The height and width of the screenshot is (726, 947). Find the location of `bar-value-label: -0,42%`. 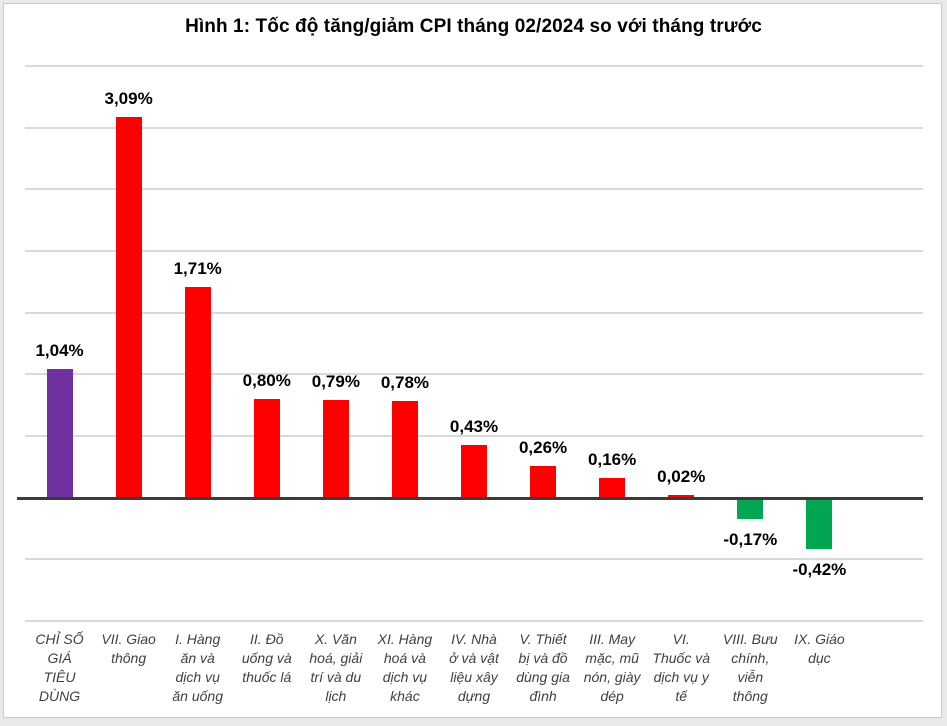

bar-value-label: -0,42% is located at coordinates (819, 570).